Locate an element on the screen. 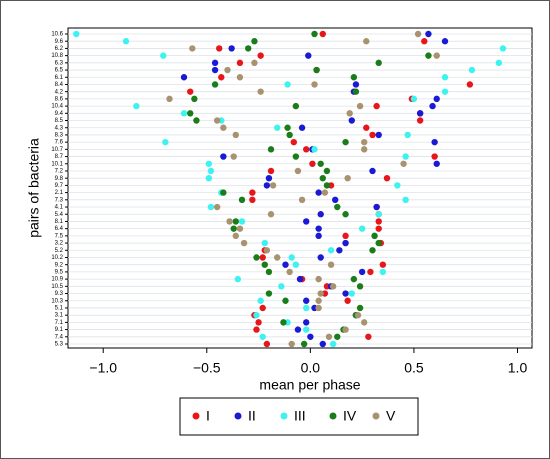 The image size is (550, 459). x-axis-title: mean per phase is located at coordinates (309, 385).